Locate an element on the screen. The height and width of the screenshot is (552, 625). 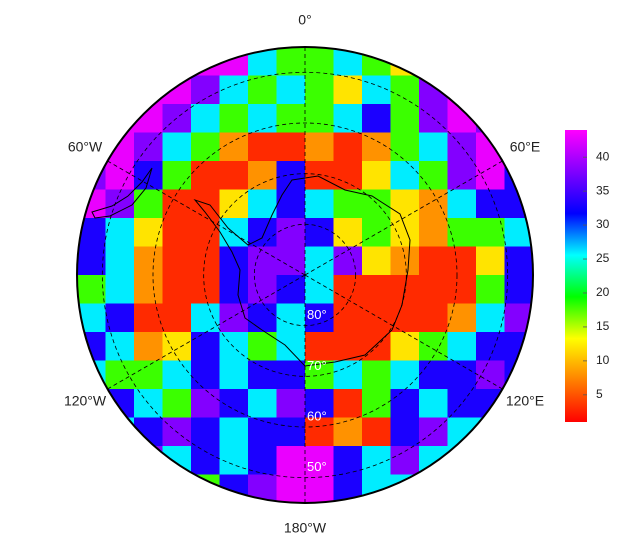
meridian-label: 60°W is located at coordinates (85, 147).